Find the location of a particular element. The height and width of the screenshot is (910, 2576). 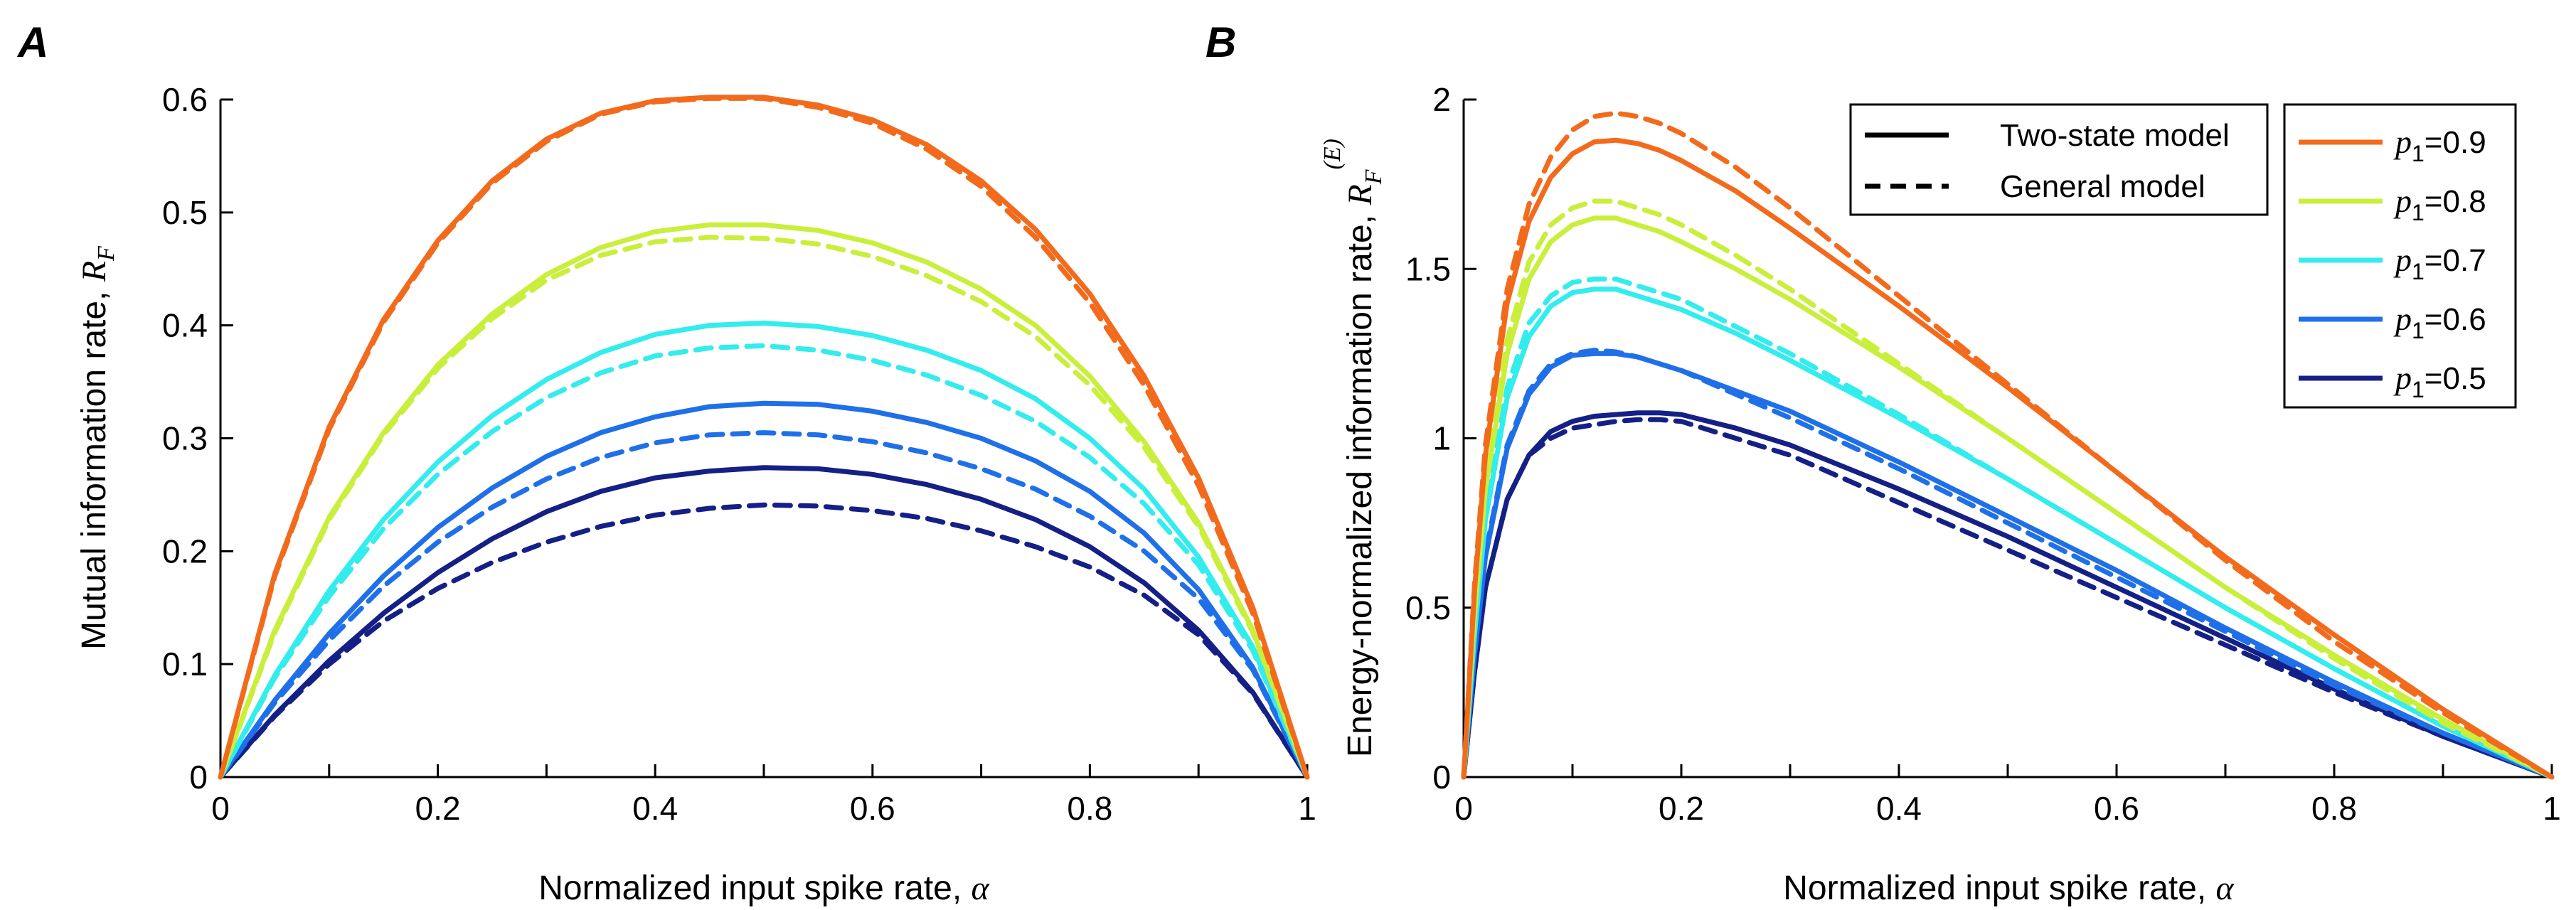

panel-a-y-axis-symbol: R is located at coordinates (94, 271).